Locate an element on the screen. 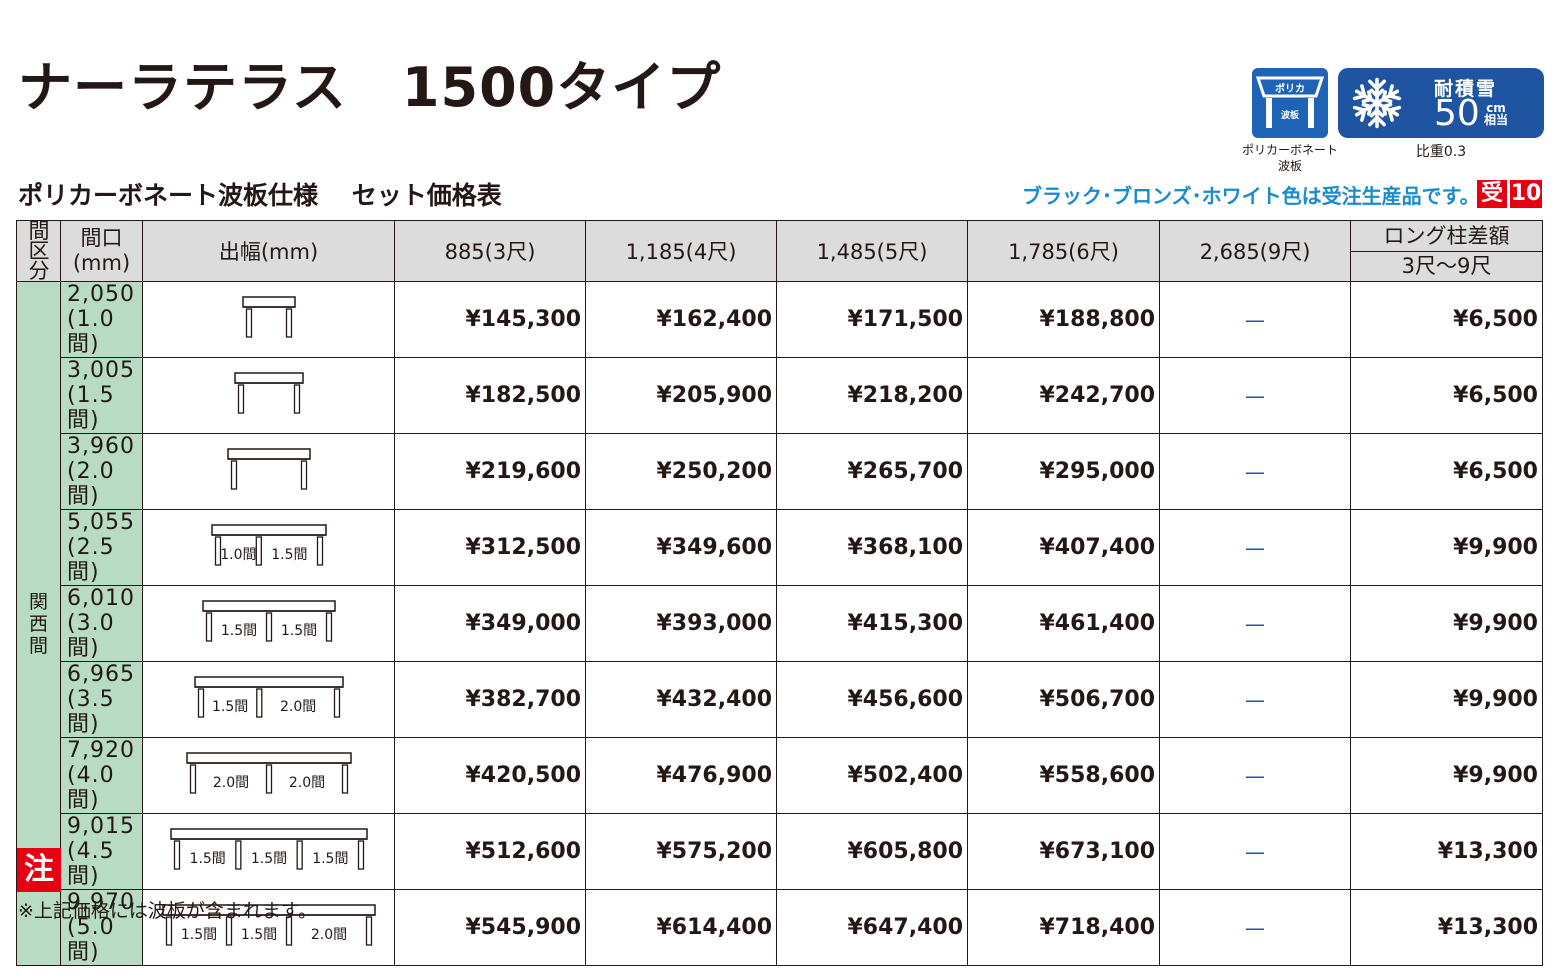 Image resolution: width=1562 pixels, height=978 pixels. header-width: 間口 (mm) is located at coordinates (101, 251).